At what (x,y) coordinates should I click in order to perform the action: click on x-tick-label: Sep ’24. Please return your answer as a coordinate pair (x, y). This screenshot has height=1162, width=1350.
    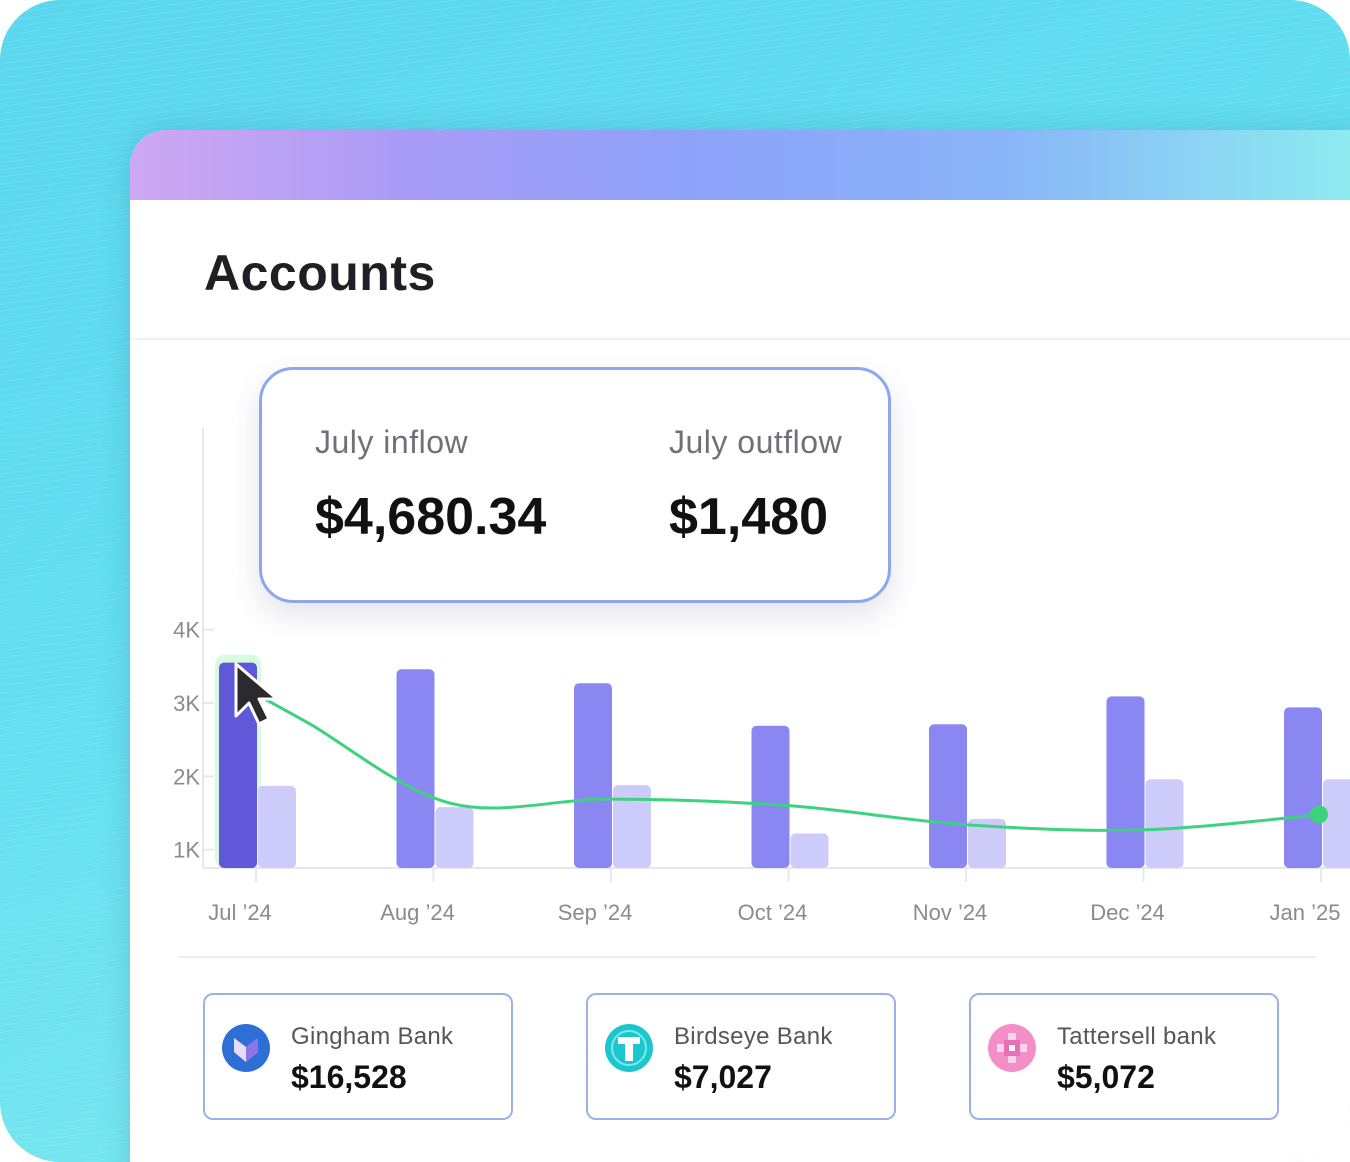
    Looking at the image, I should click on (595, 912).